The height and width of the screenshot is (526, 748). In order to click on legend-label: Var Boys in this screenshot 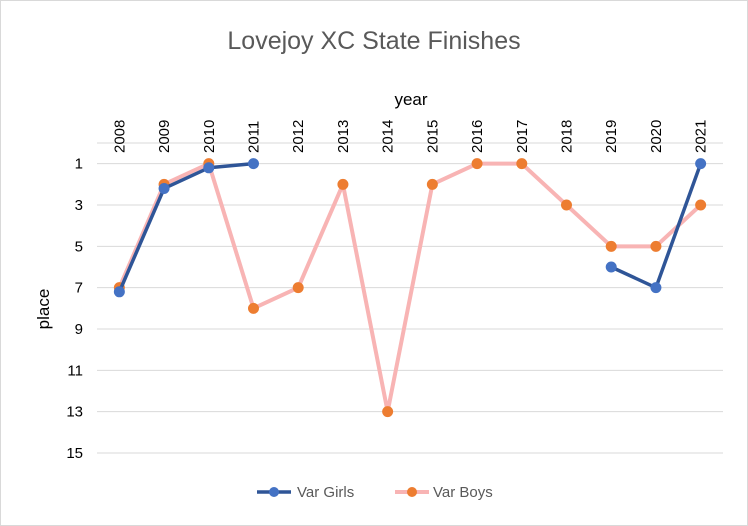, I will do `click(463, 492)`.